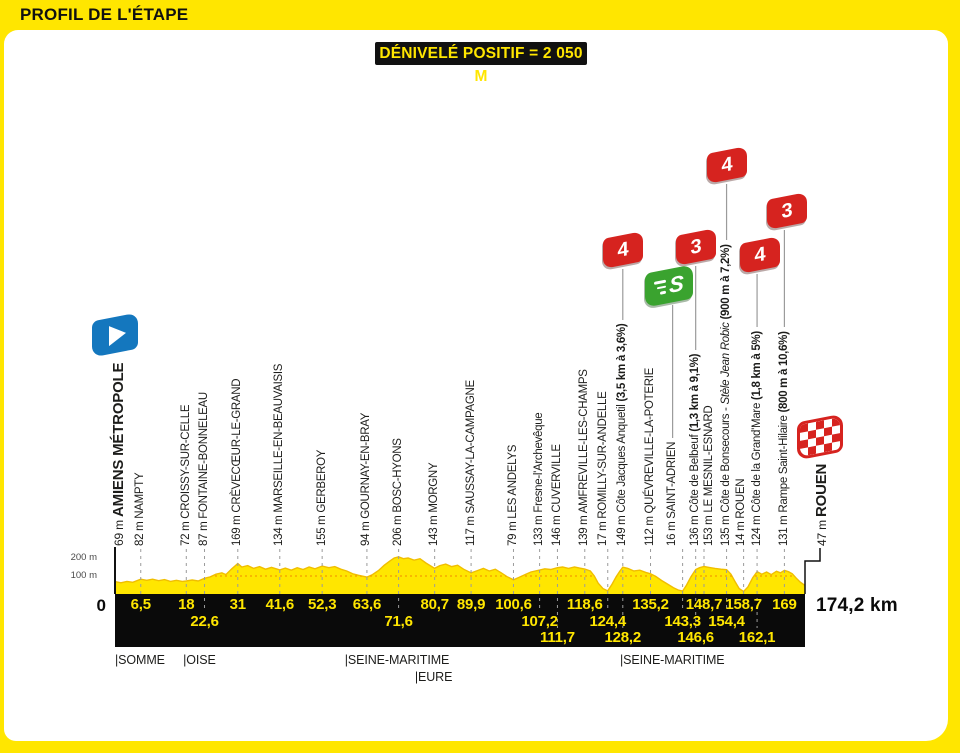 The width and height of the screenshot is (960, 753). I want to click on waypoint-name: Stèle Jean Robic, so click(726, 362).